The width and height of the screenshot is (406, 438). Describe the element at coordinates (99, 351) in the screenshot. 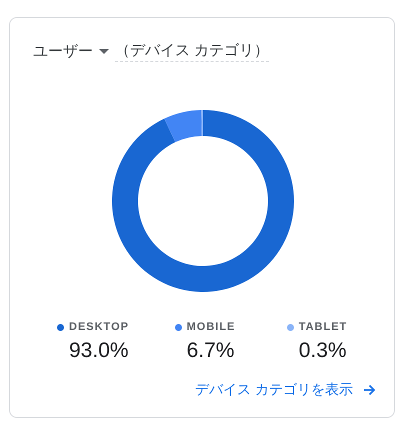

I see `data-label: 93.0%` at that location.